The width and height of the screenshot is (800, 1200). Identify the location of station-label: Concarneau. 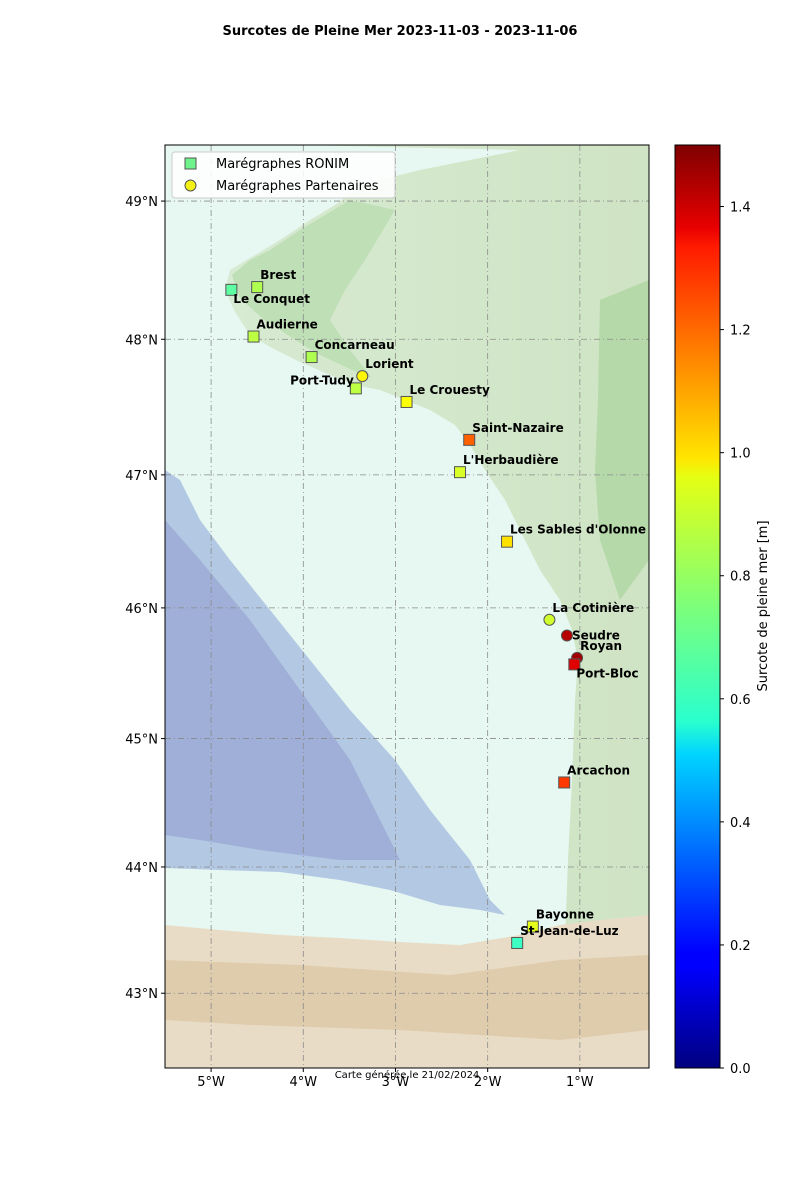
(355, 345).